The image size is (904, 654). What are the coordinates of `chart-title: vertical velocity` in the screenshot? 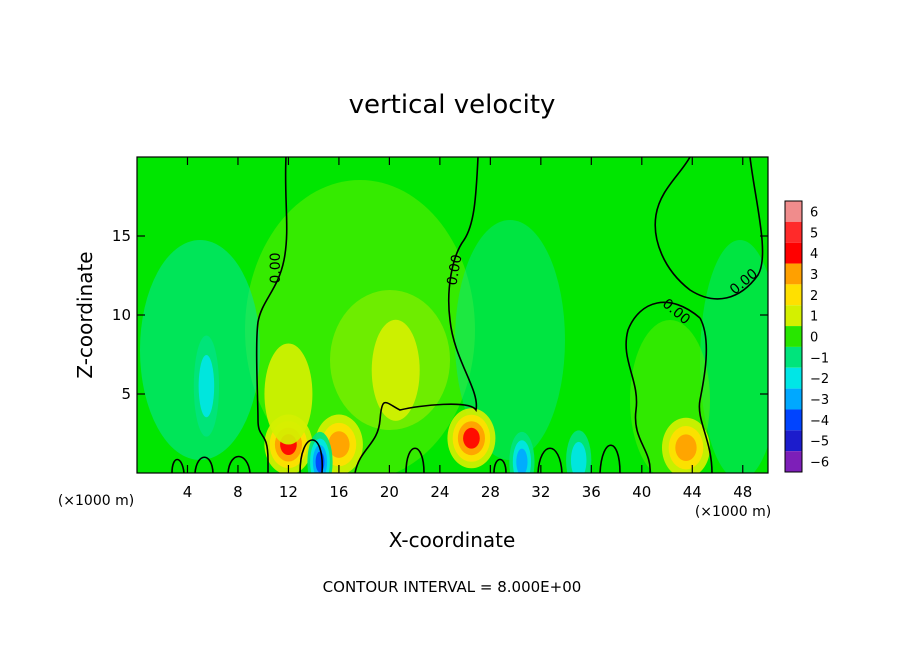 It's located at (452, 105).